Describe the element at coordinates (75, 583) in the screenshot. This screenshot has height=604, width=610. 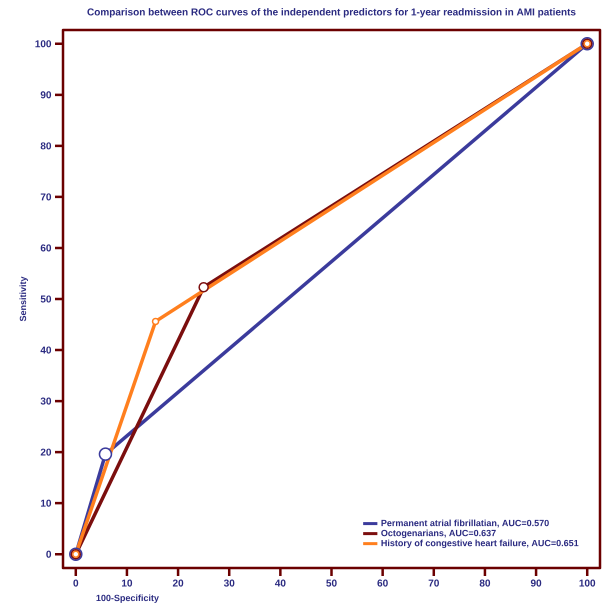
I see `x-tick-label: 0` at that location.